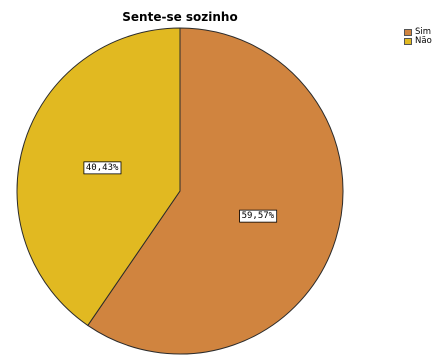  I want to click on chart-title: Sente-se sozinho, so click(180, 17).